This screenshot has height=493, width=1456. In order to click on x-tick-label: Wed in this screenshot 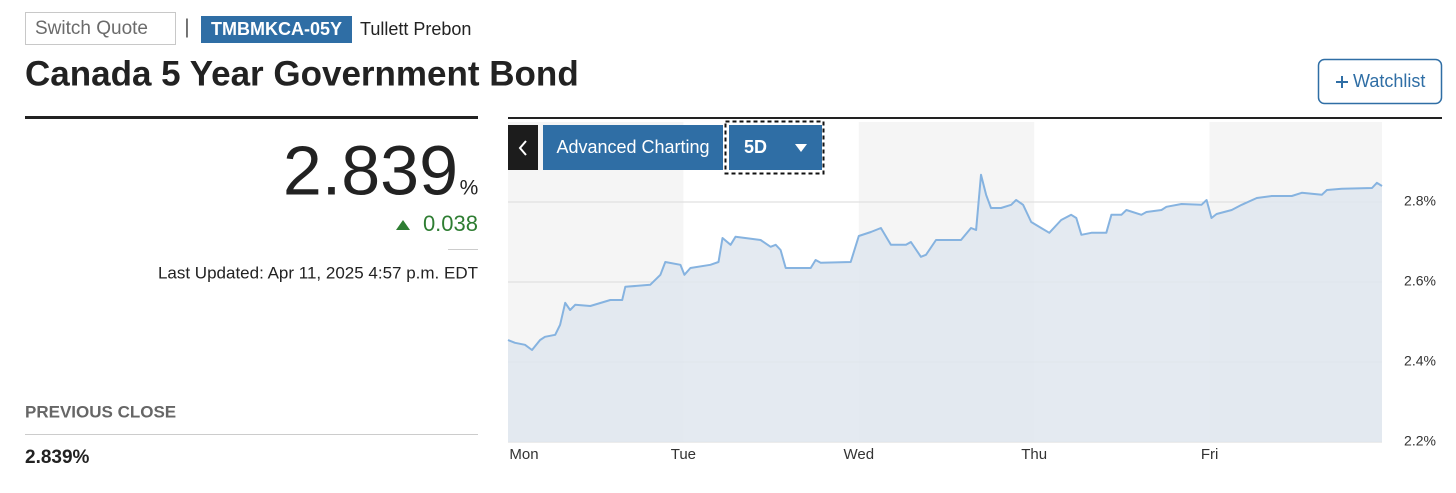, I will do `click(859, 454)`.